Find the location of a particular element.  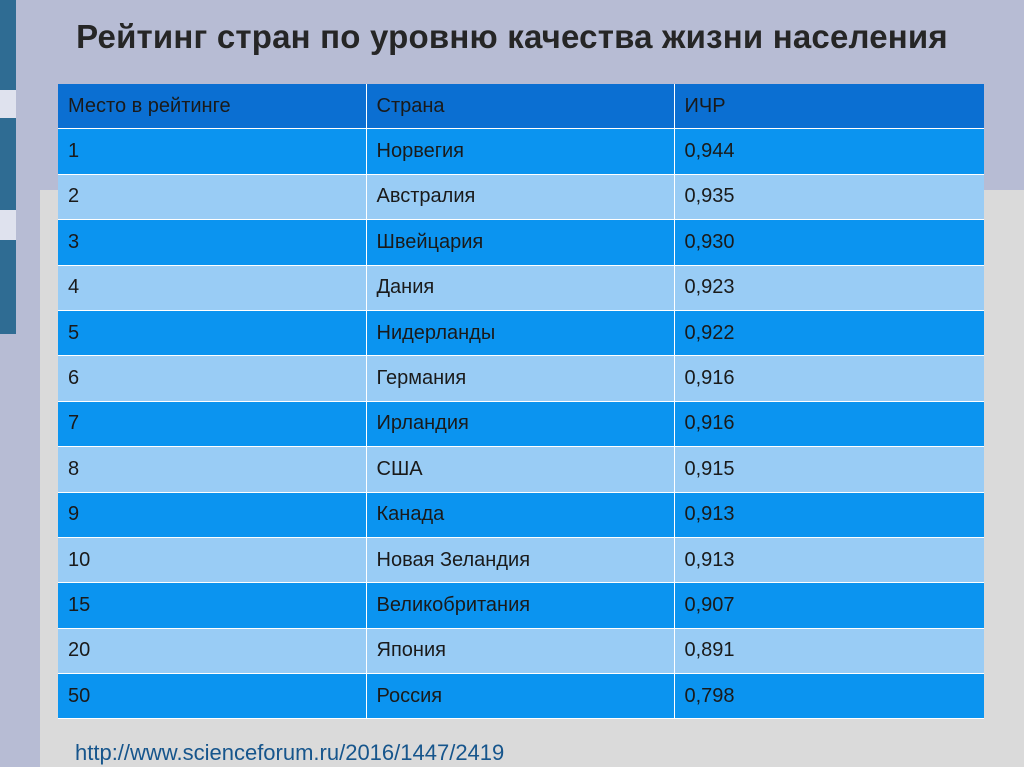

country-cell: Австралия is located at coordinates (520, 197).